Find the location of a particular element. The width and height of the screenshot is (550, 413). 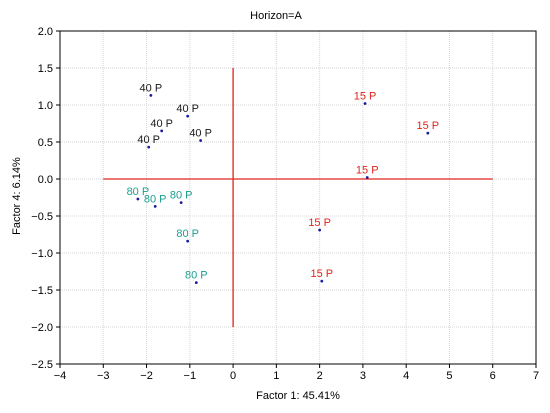

x-tick-label: 6 is located at coordinates (493, 376).